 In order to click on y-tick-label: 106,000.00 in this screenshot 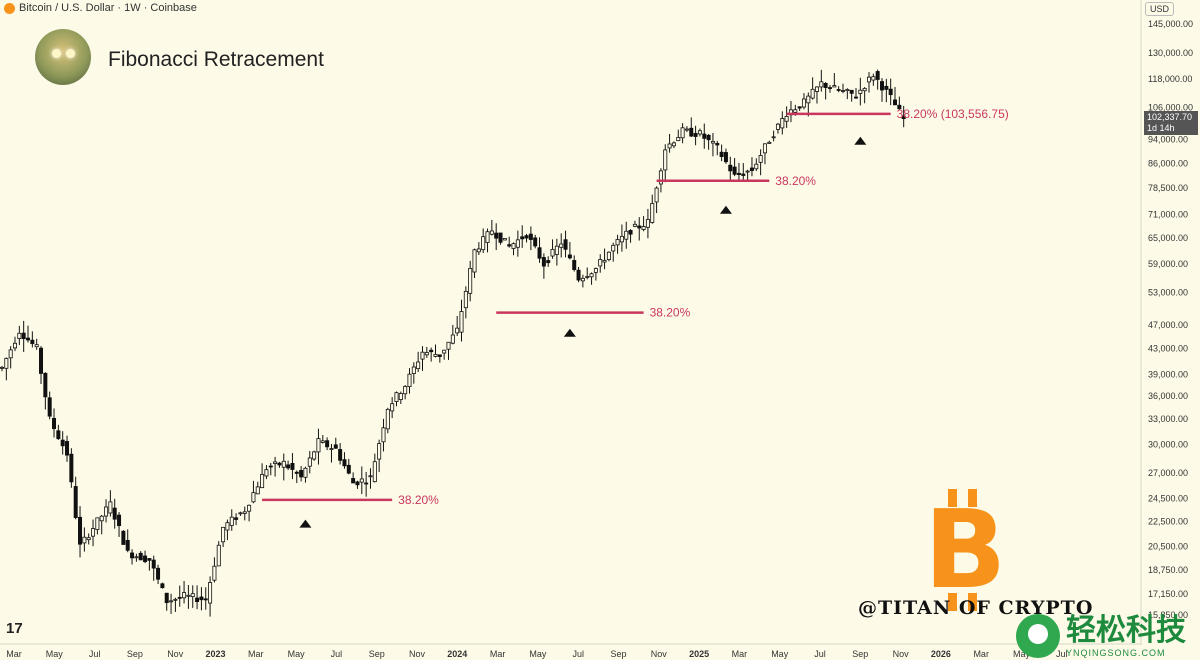, I will do `click(1170, 108)`.